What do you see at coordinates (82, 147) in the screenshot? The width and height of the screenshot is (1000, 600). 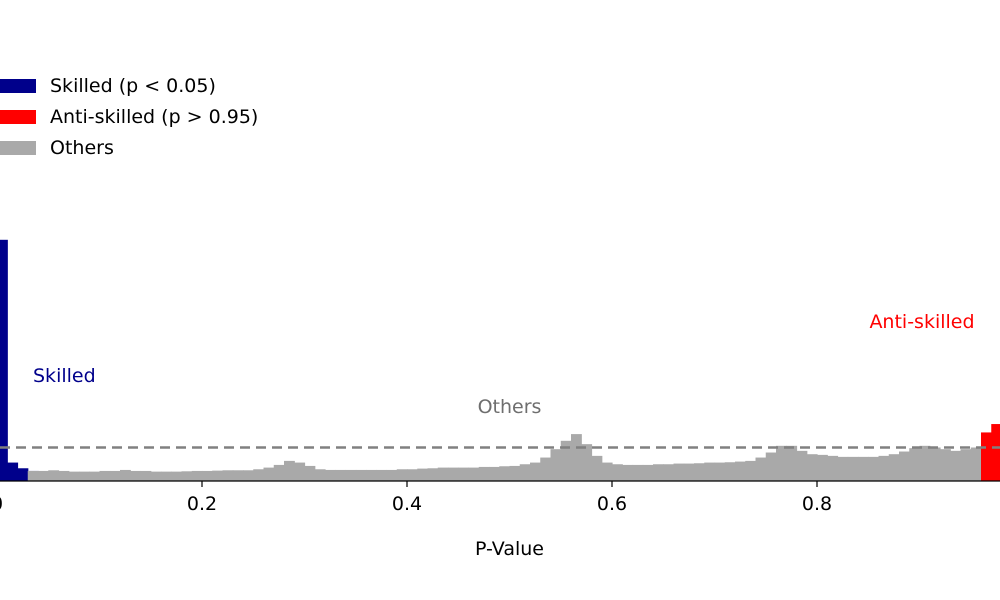 I see `legend-label-others: Others` at bounding box center [82, 147].